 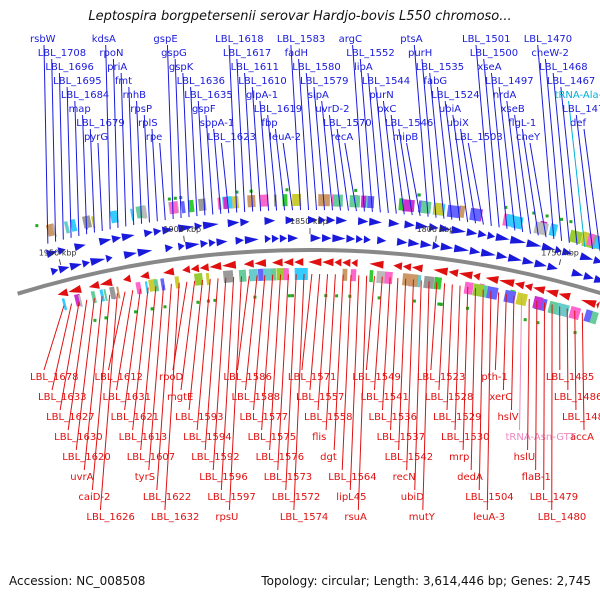 I want to click on reverse-gene-label: hslU, so click(x=525, y=457).